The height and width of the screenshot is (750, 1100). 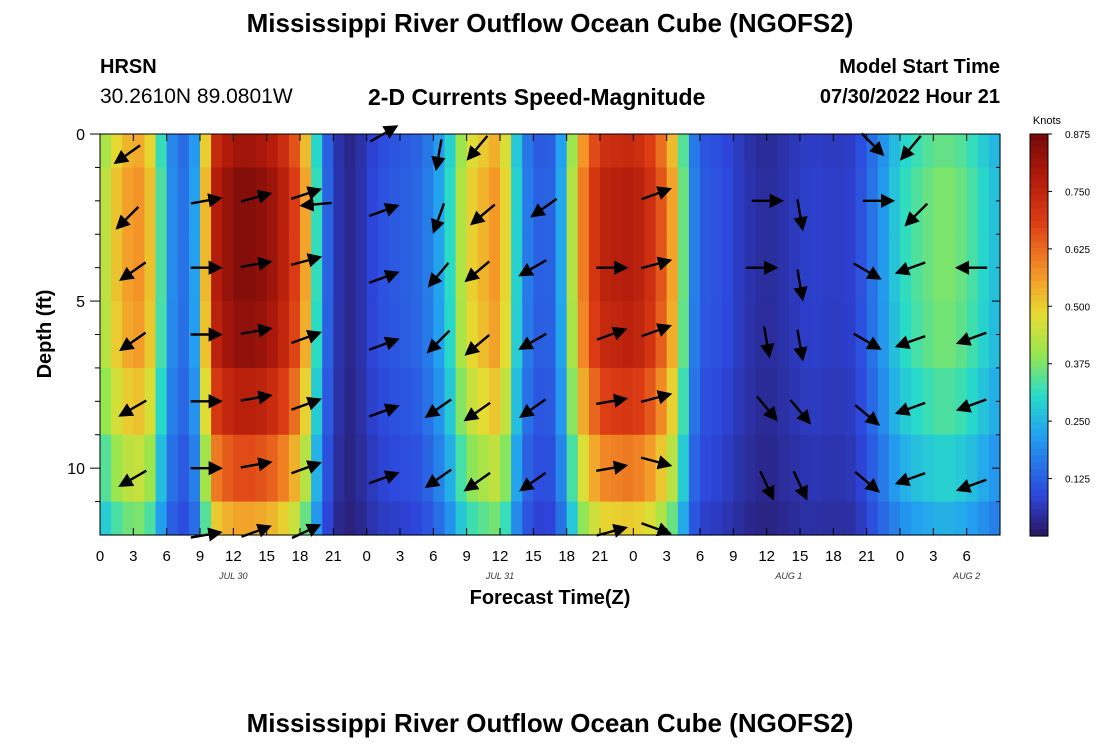 I want to click on date-labels: JUL 30 JUL 31 AUG 1 AUG 2, so click(x=599, y=576).